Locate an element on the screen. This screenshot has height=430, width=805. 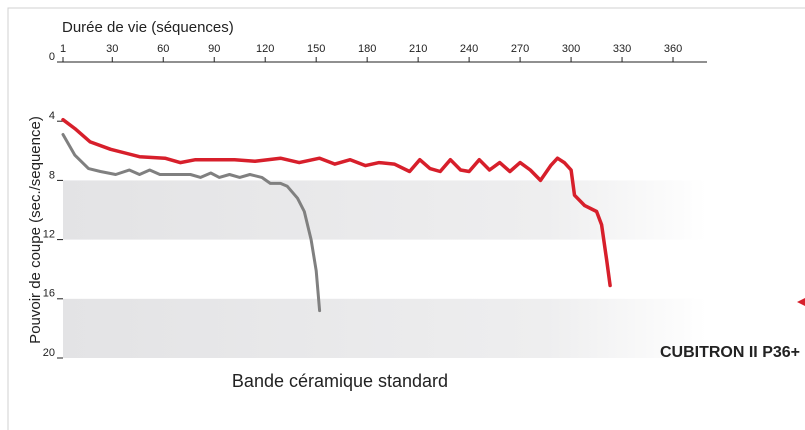
series-label: CUBITRON II P36+ is located at coordinates (730, 352).